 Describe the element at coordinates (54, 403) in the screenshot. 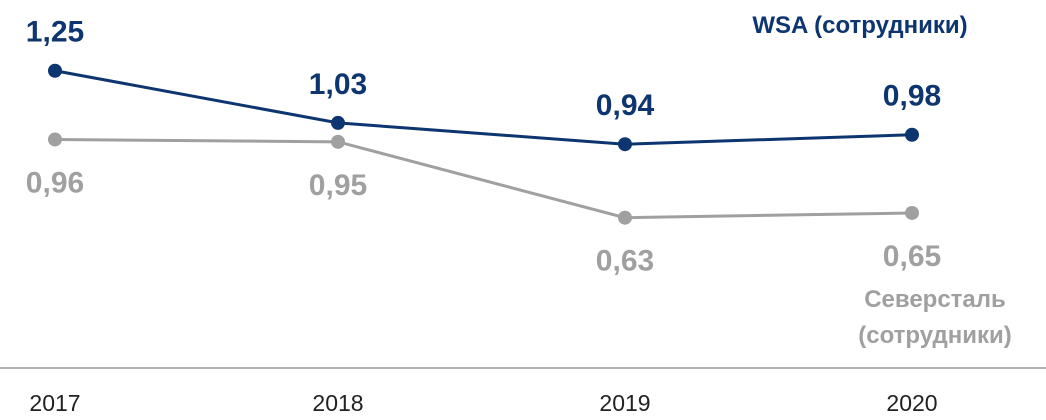

I see `x-tick-label: 2017` at that location.